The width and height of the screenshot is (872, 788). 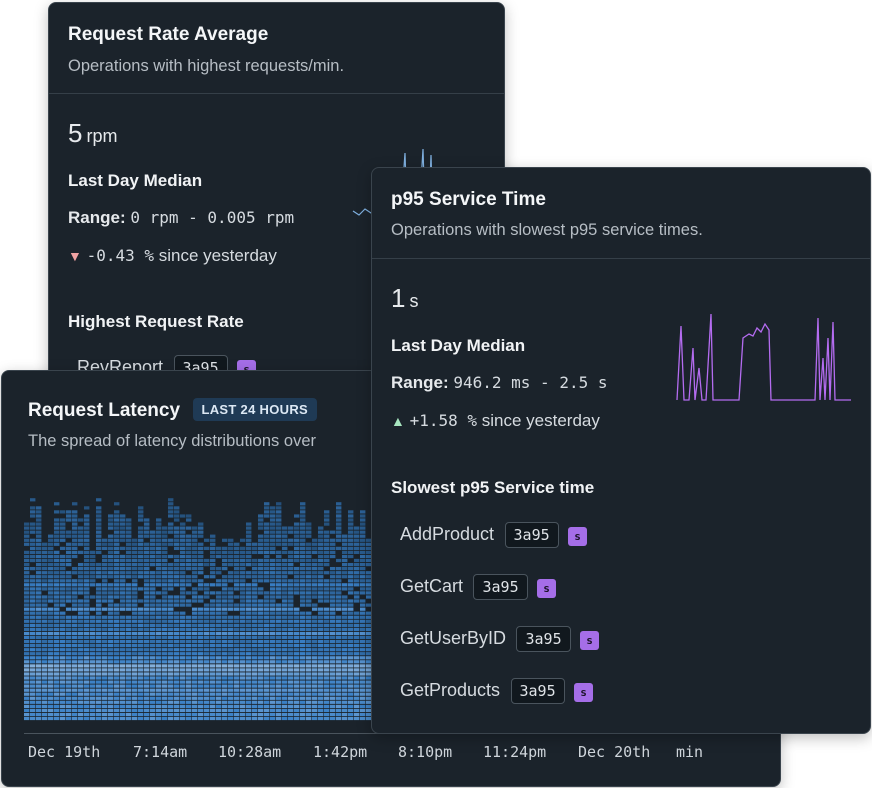 What do you see at coordinates (500, 639) in the screenshot?
I see `list-item: GetUserByID 3a95 s` at bounding box center [500, 639].